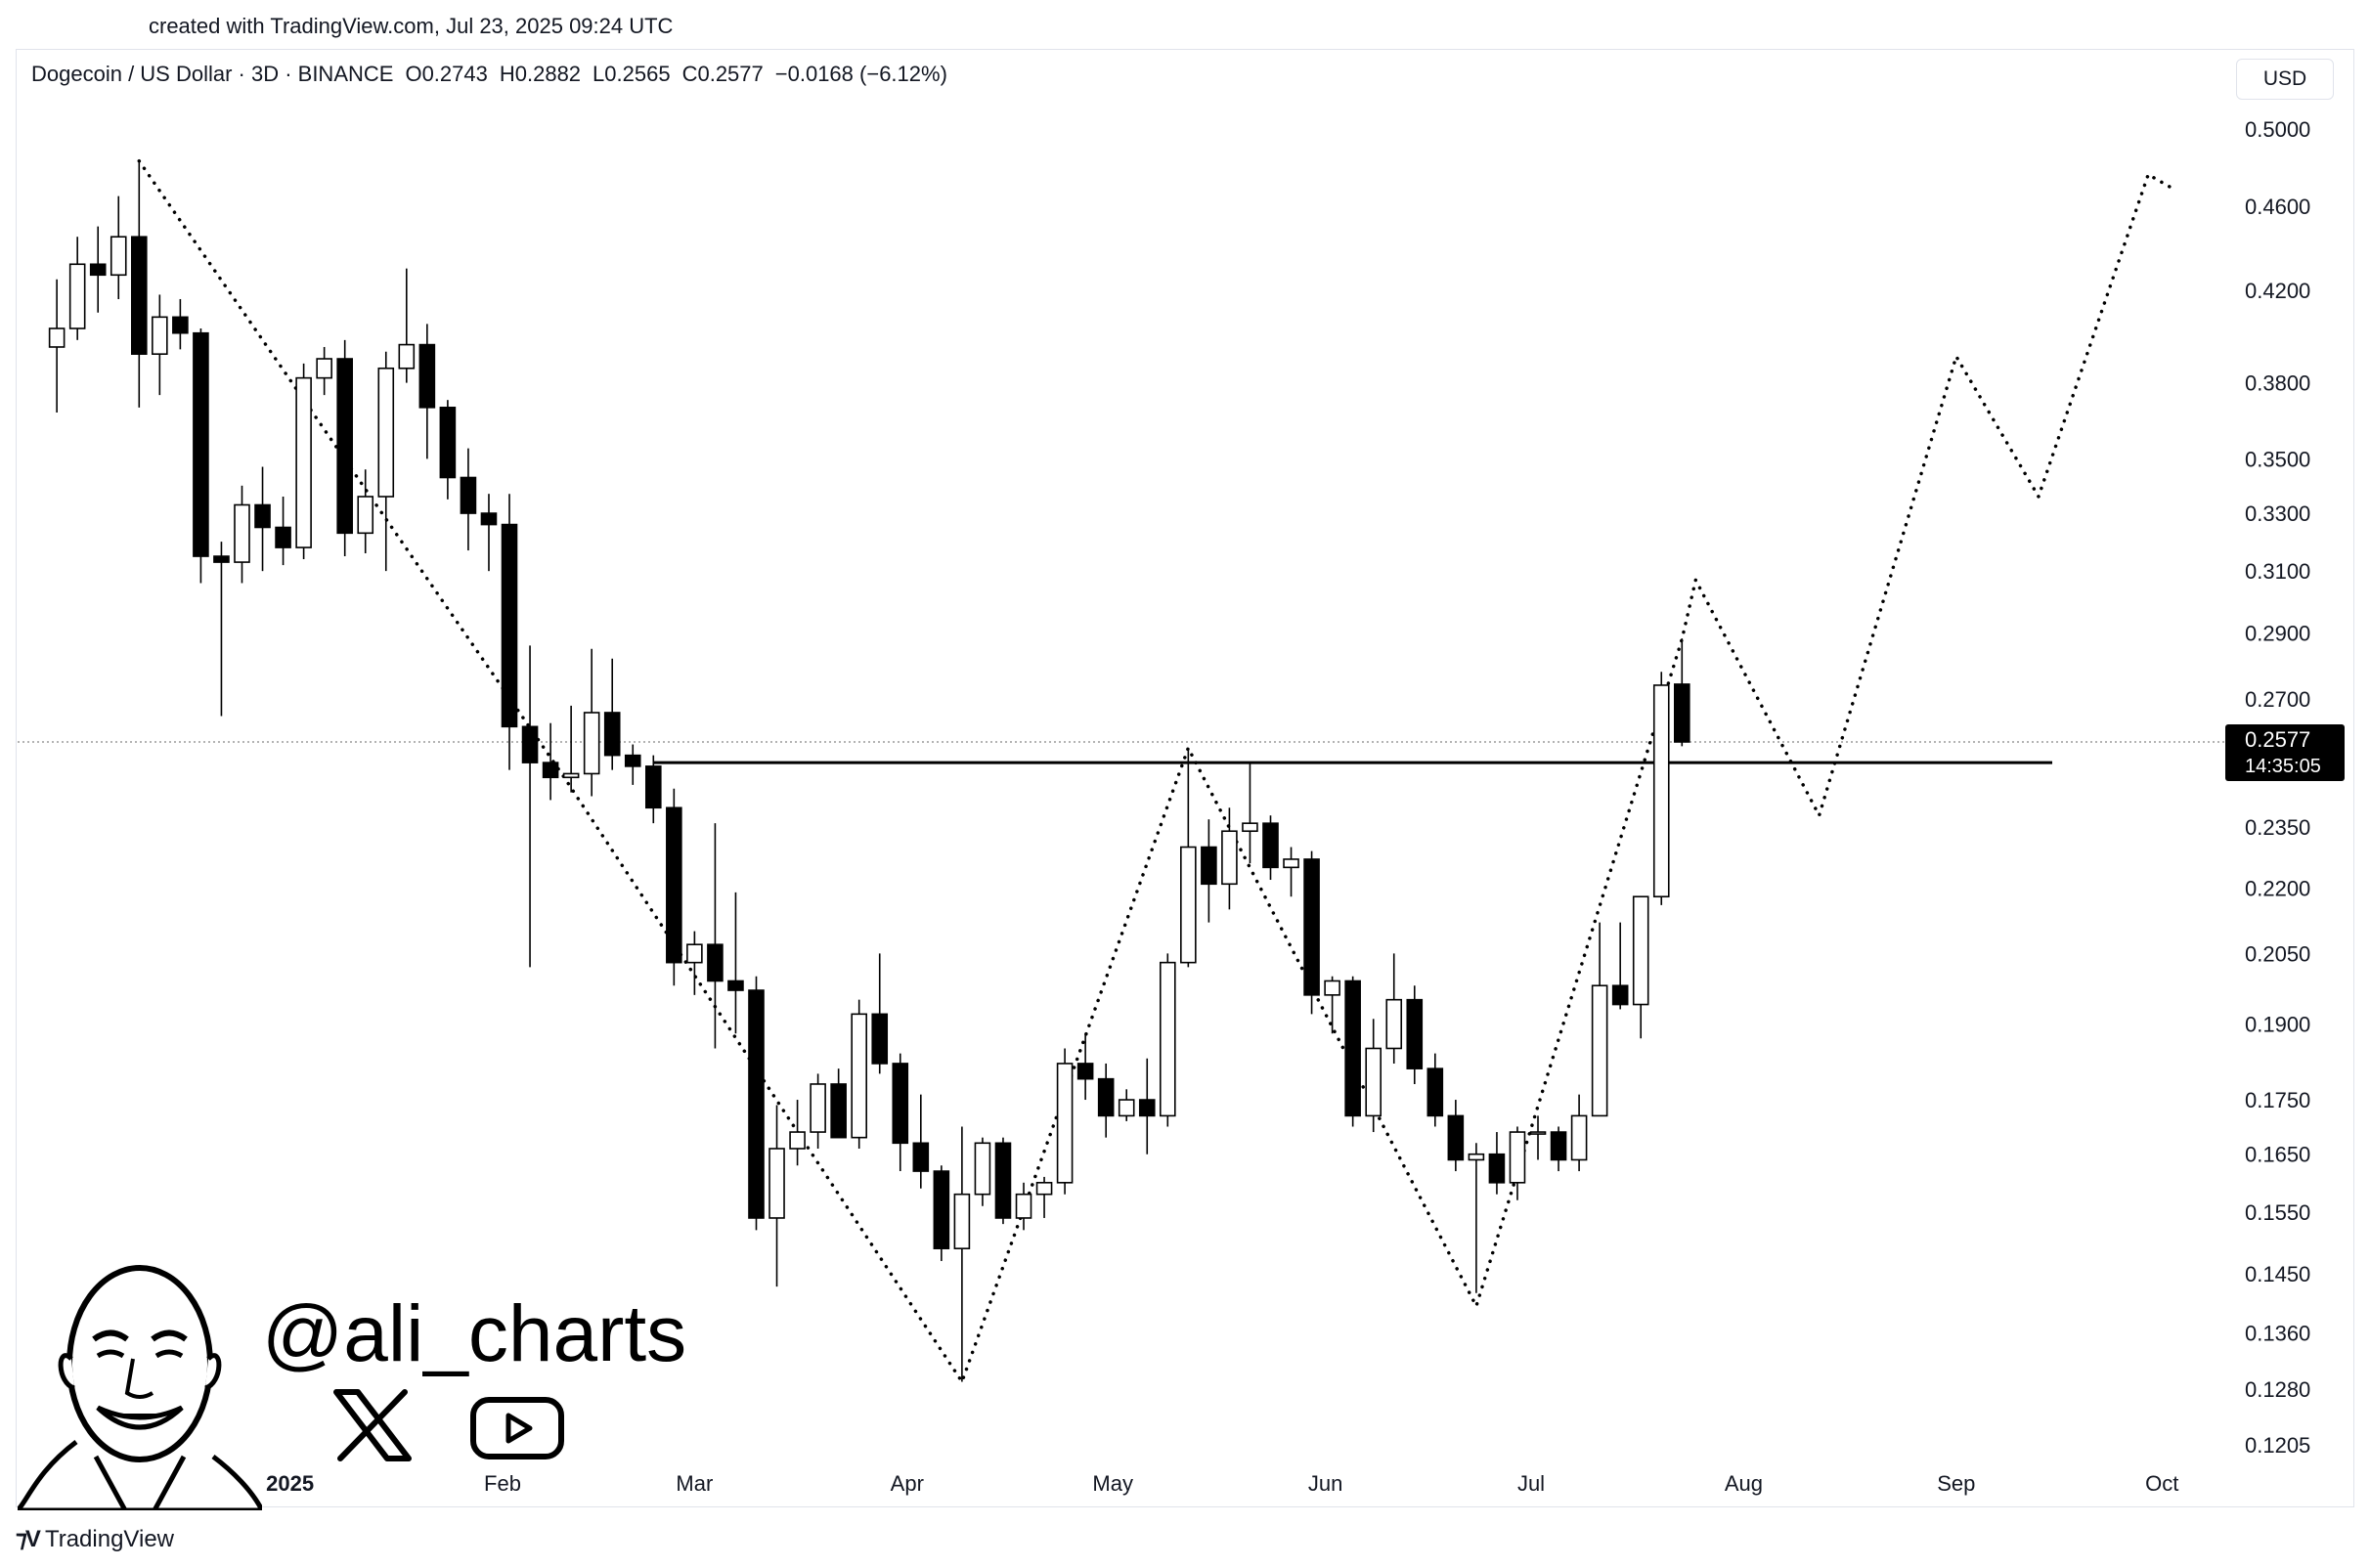 The width and height of the screenshot is (2370, 1568). Describe the element at coordinates (2283, 766) in the screenshot. I see `bar-countdown: 14:35:05` at that location.